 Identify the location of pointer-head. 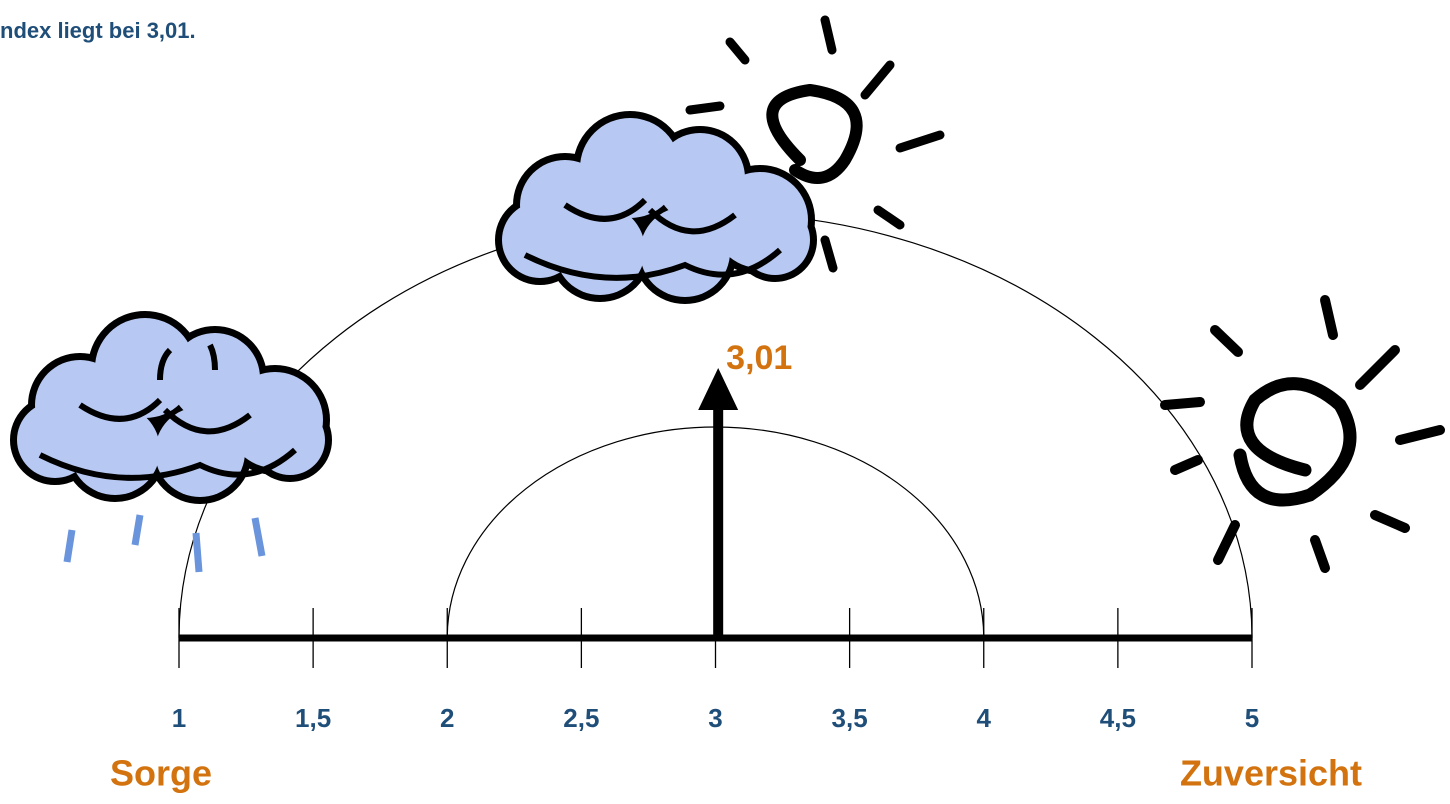
(718, 389).